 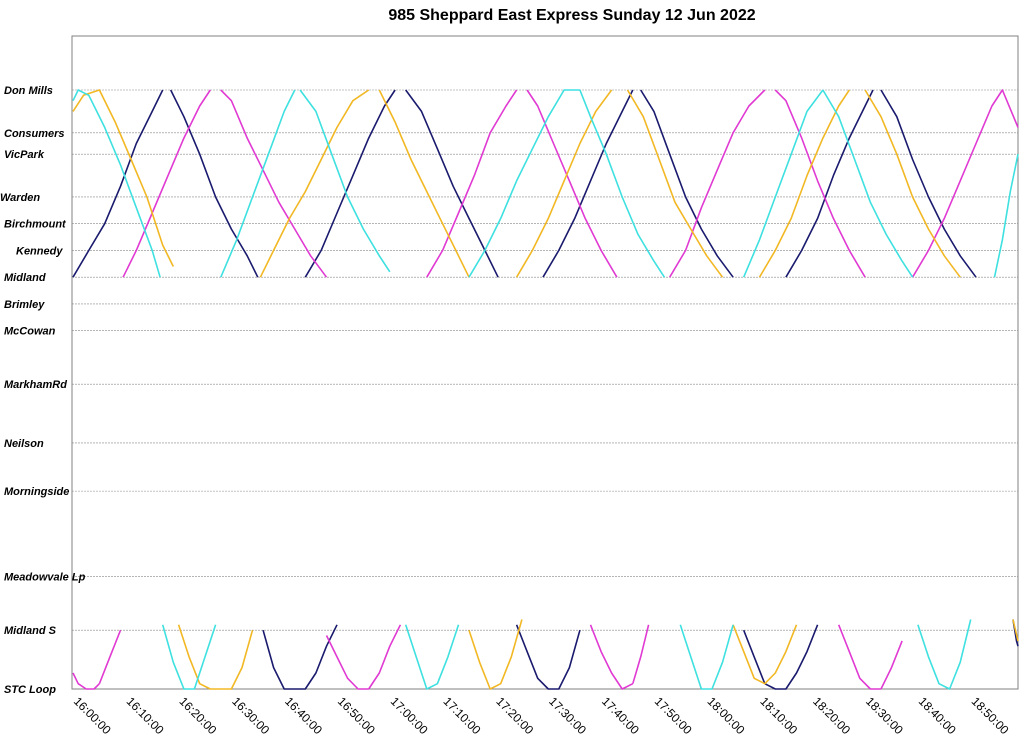 What do you see at coordinates (24, 444) in the screenshot?
I see `stop-label-neilson: Neilson` at bounding box center [24, 444].